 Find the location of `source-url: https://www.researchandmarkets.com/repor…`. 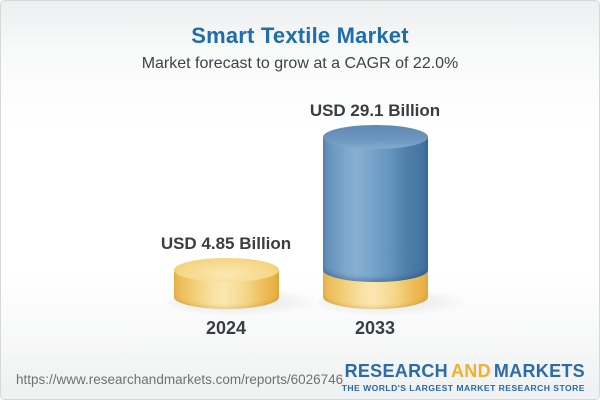

source-url: https://www.researchandmarkets.com/repor… is located at coordinates (180, 379).